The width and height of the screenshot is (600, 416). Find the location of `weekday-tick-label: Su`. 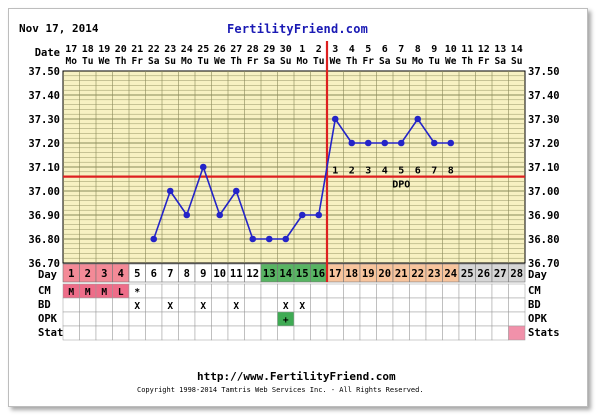

weekday-tick-label: Su is located at coordinates (170, 61).